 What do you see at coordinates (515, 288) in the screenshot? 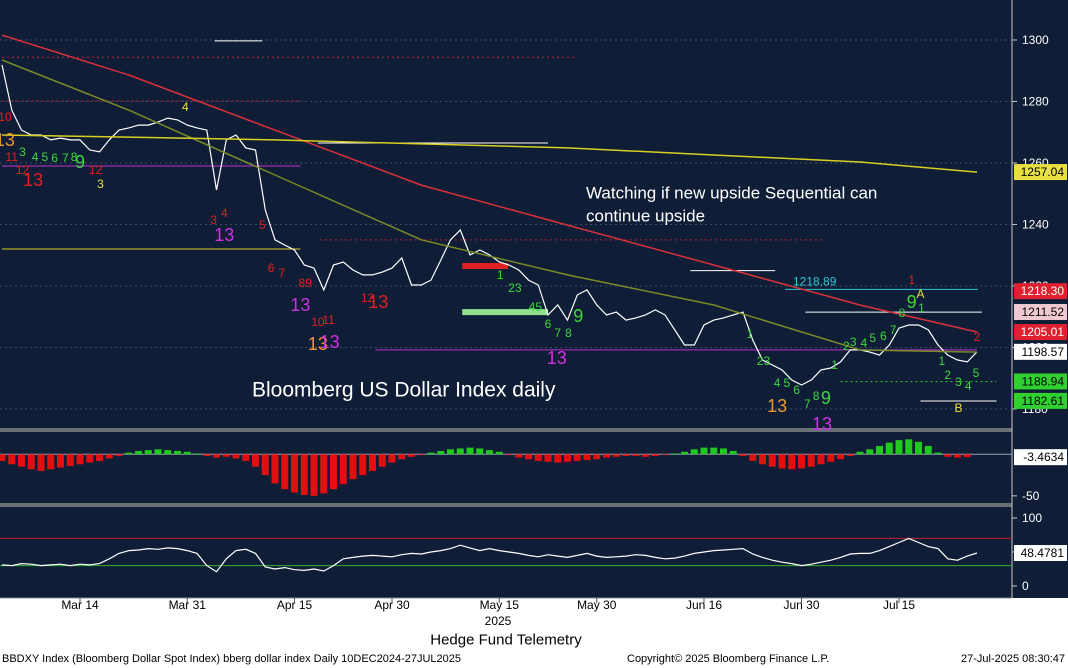
I see `sequential-count: 23` at bounding box center [515, 288].